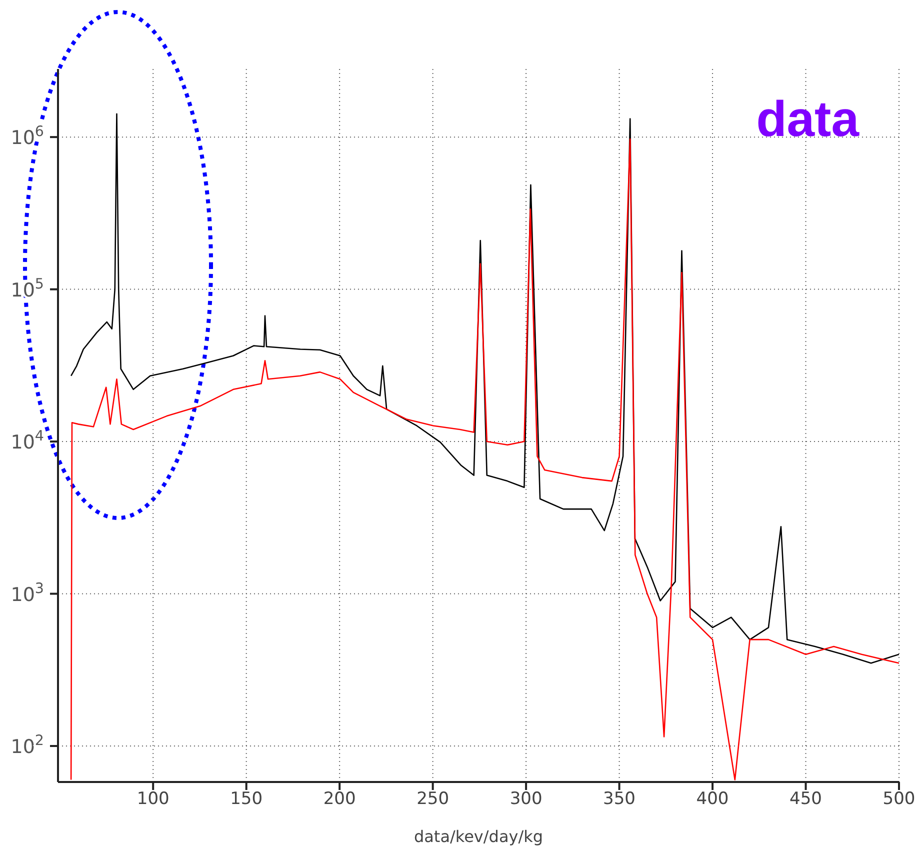 The height and width of the screenshot is (855, 919). I want to click on y-tick-label: 10$^{2}$, so click(27, 745).